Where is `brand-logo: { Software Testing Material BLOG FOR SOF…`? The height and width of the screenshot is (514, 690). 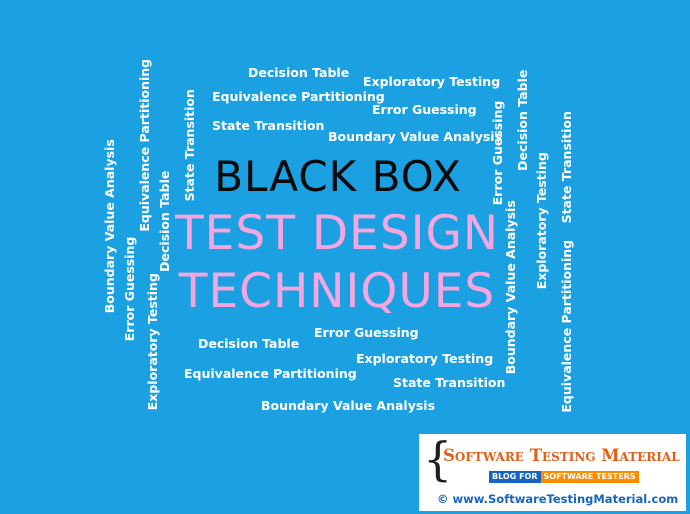 brand-logo: { Software Testing Material BLOG FOR SOF… is located at coordinates (552, 472).